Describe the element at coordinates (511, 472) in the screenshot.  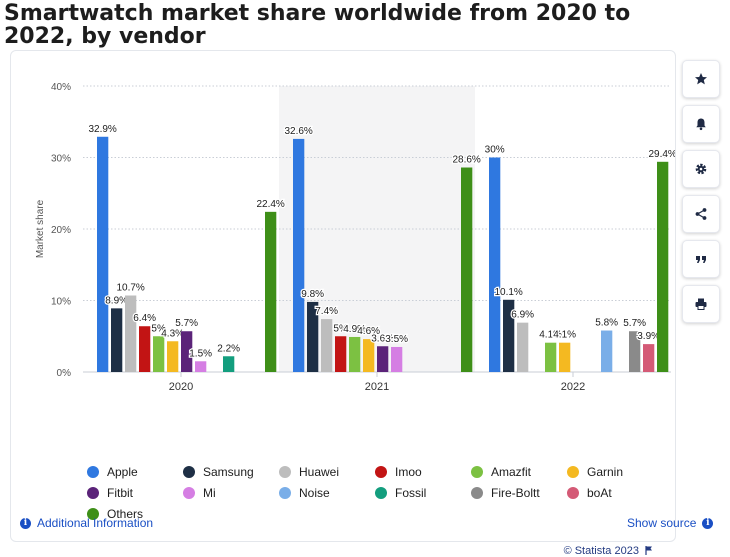
I see `legend-label: Amazfit` at that location.